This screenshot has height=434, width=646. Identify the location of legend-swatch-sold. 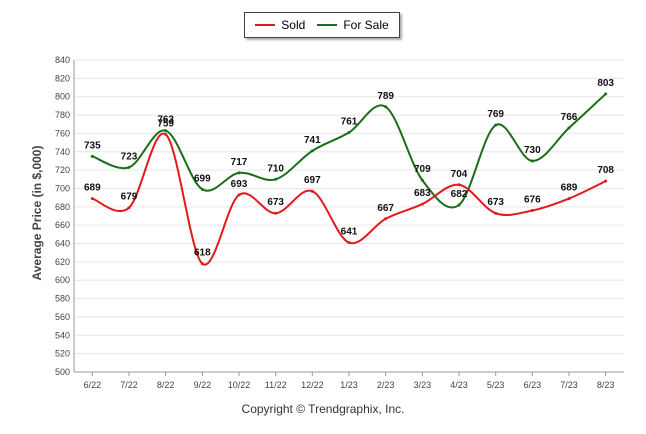
(265, 25).